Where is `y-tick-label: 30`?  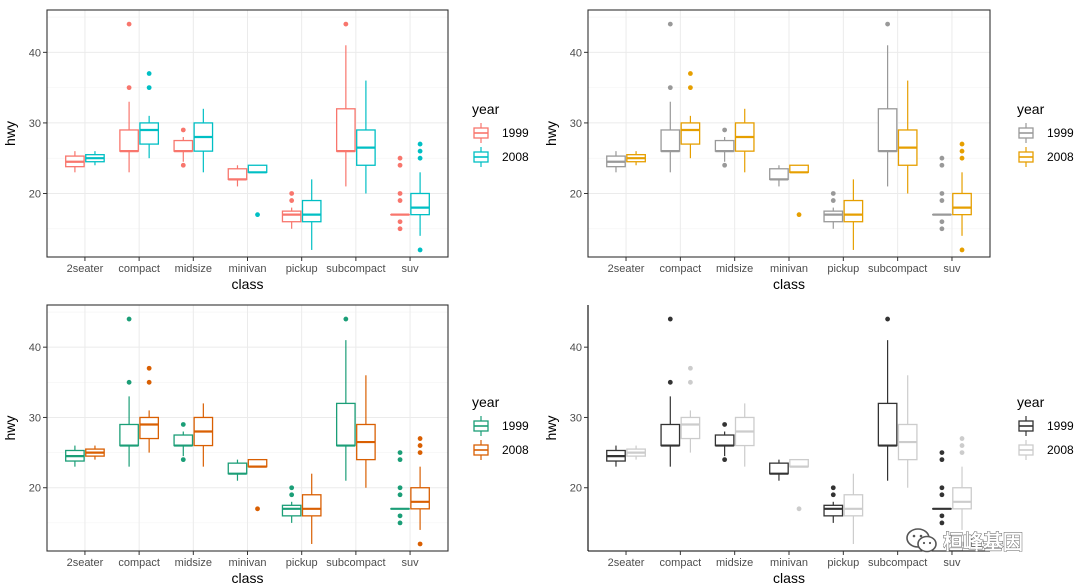 y-tick-label: 30 is located at coordinates (35, 124).